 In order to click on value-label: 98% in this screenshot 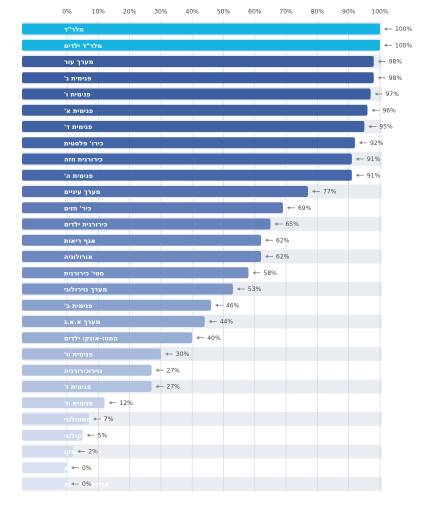, I will do `click(396, 78)`.